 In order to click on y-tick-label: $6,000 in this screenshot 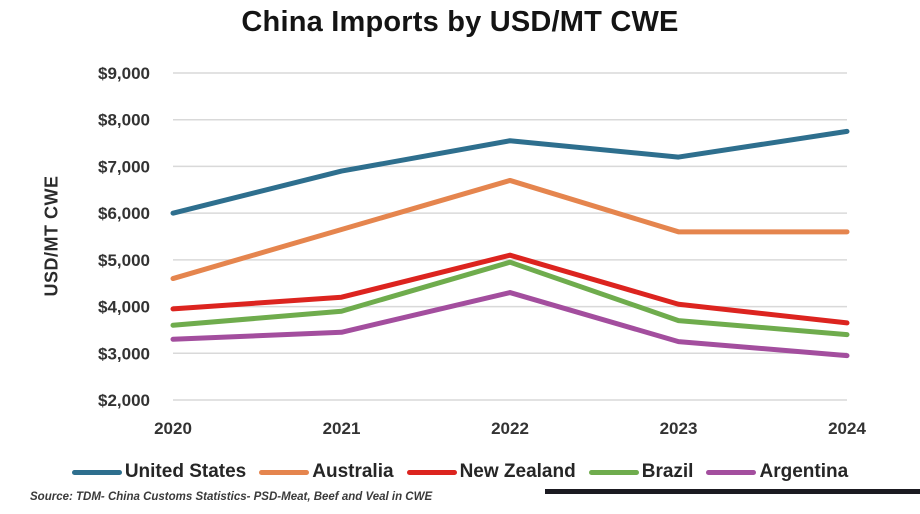, I will do `click(124, 213)`.